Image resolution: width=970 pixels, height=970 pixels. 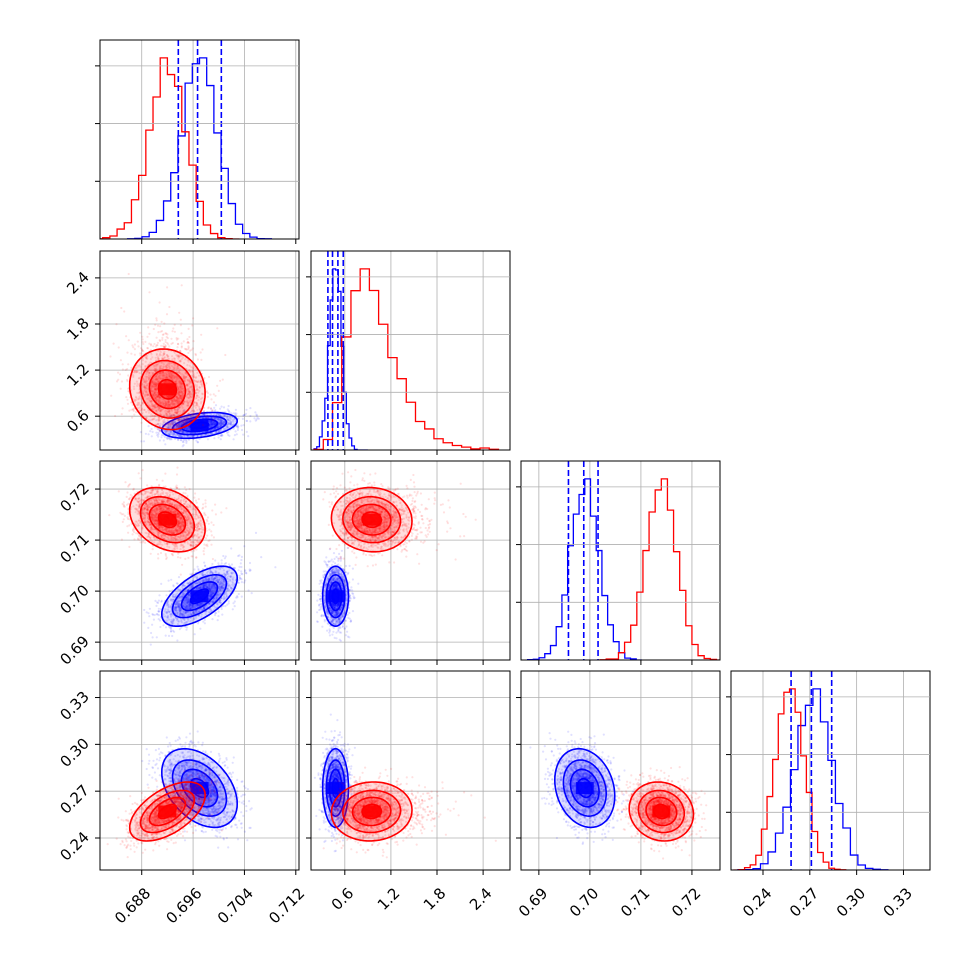 What do you see at coordinates (184, 360) in the screenshot?
I see `panel-content` at bounding box center [184, 360].